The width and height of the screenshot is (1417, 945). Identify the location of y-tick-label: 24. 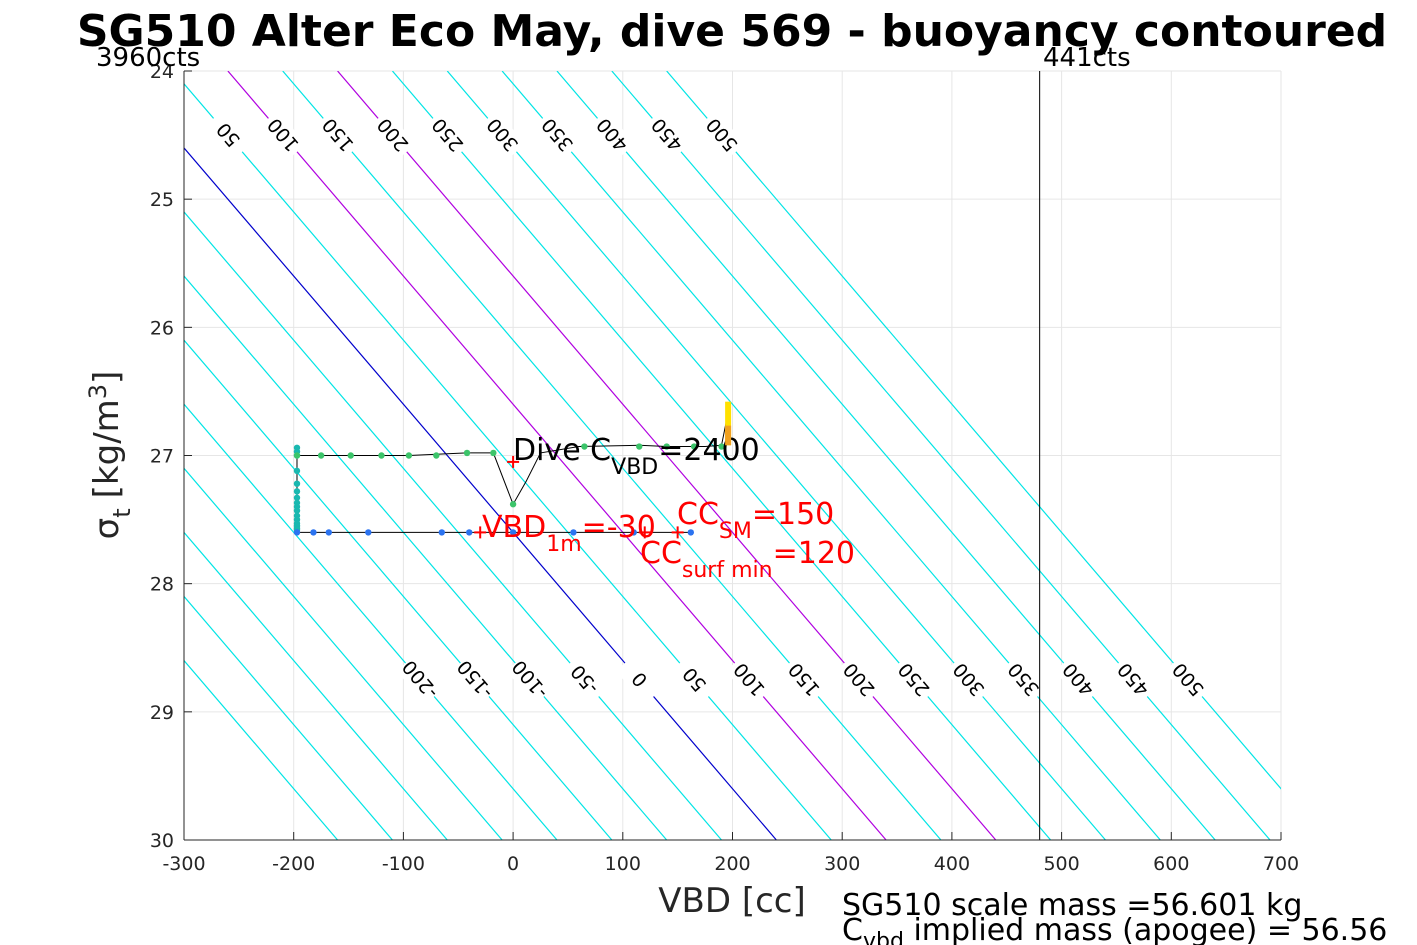
(162, 72).